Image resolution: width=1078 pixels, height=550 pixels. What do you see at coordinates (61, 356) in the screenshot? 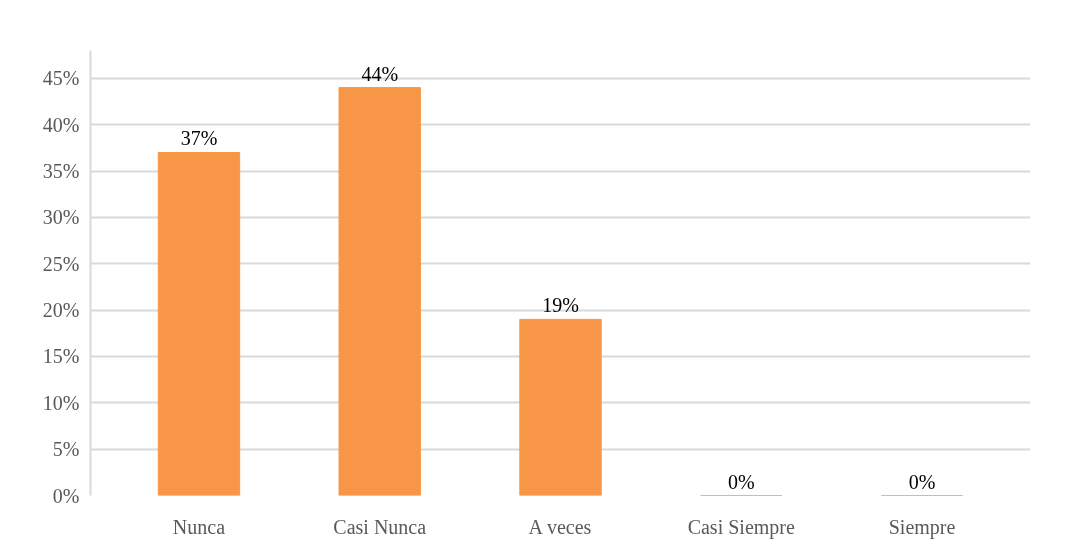
I see `y-tick-label: 15%` at bounding box center [61, 356].